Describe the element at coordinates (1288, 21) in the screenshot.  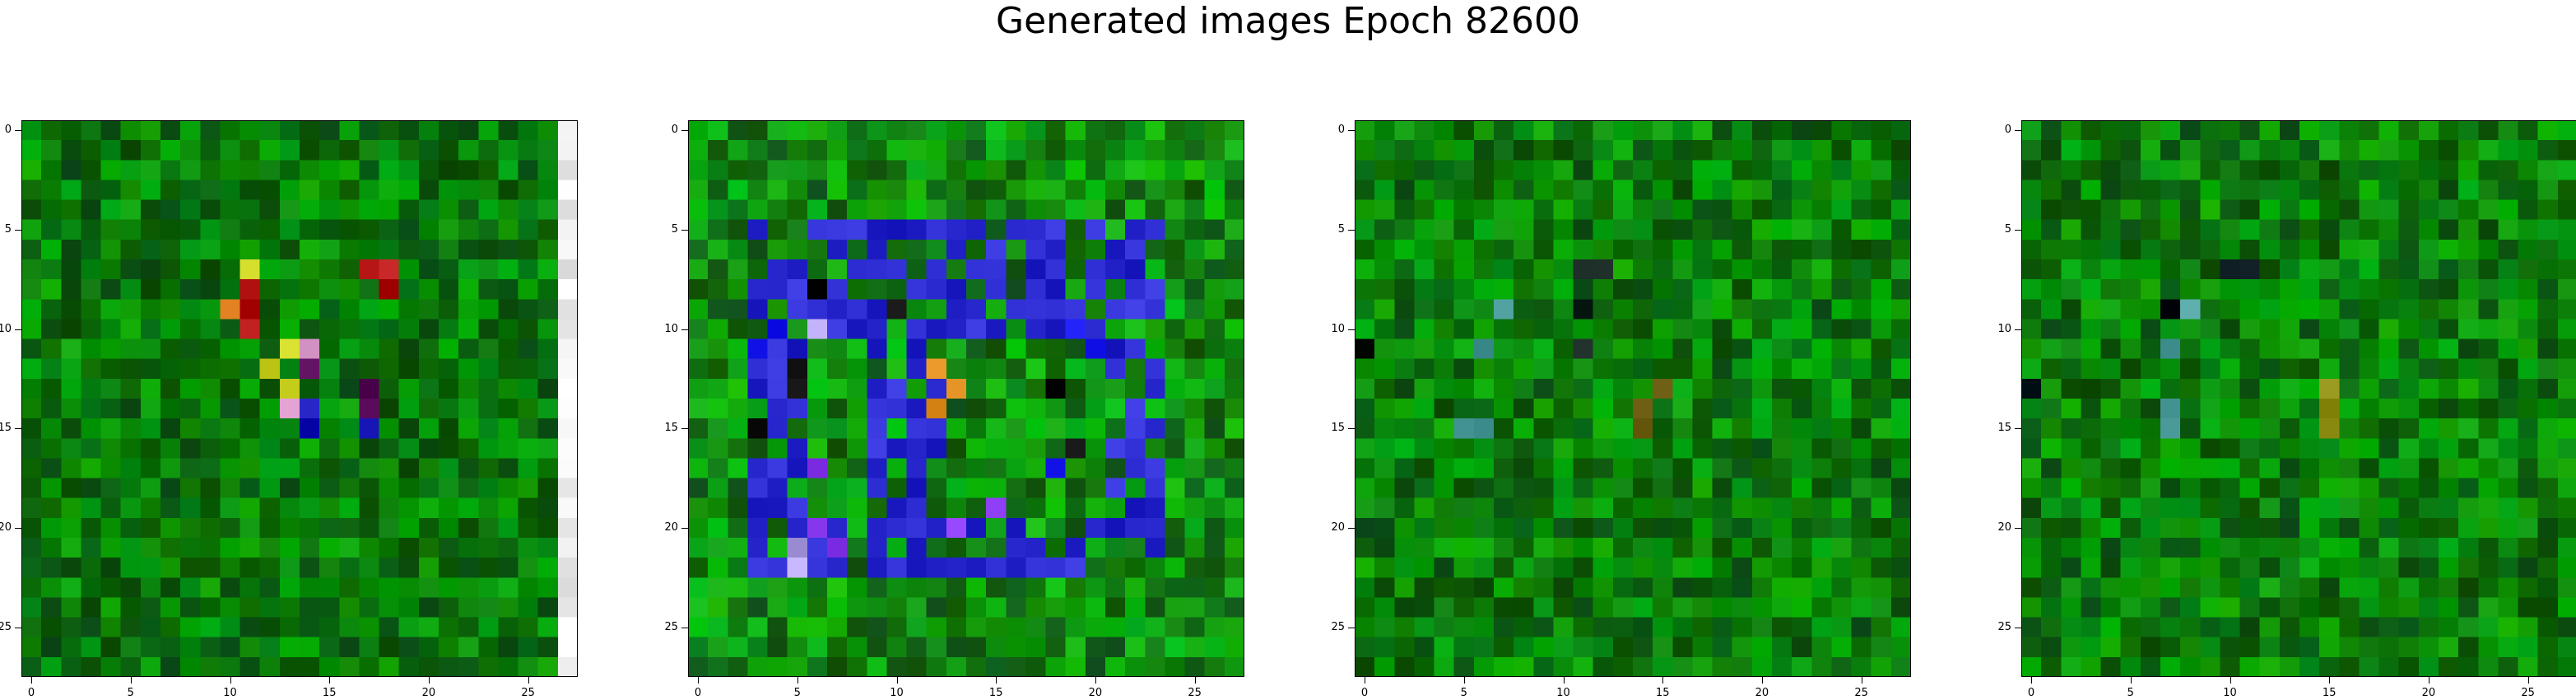
I see `figure-title: Generated images Epoch 82600` at that location.